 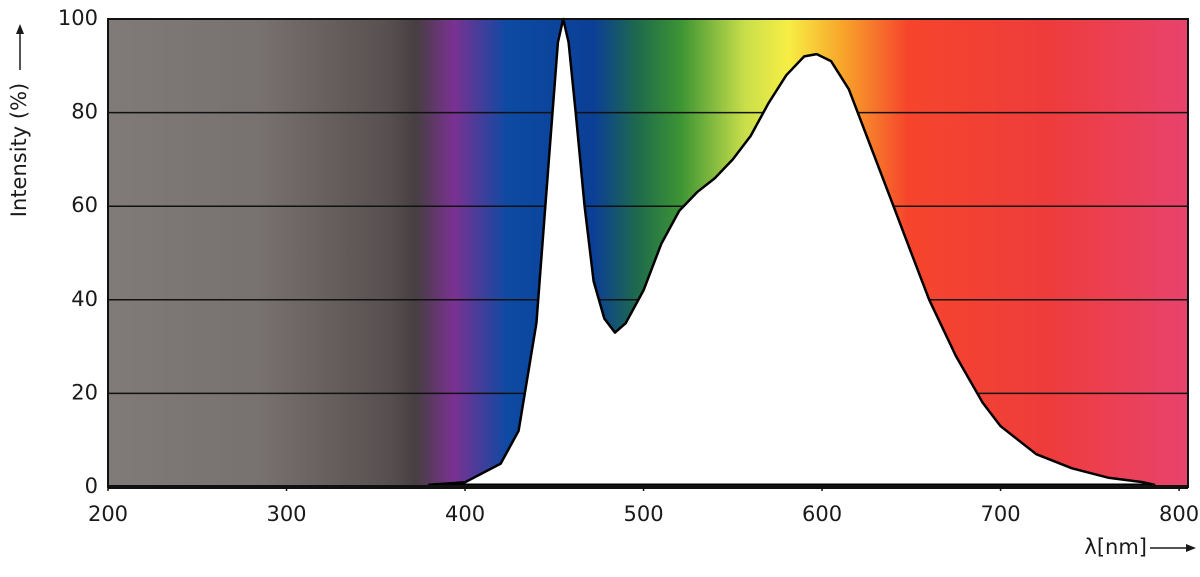 I want to click on x-tick-label: 300, so click(x=286, y=514).